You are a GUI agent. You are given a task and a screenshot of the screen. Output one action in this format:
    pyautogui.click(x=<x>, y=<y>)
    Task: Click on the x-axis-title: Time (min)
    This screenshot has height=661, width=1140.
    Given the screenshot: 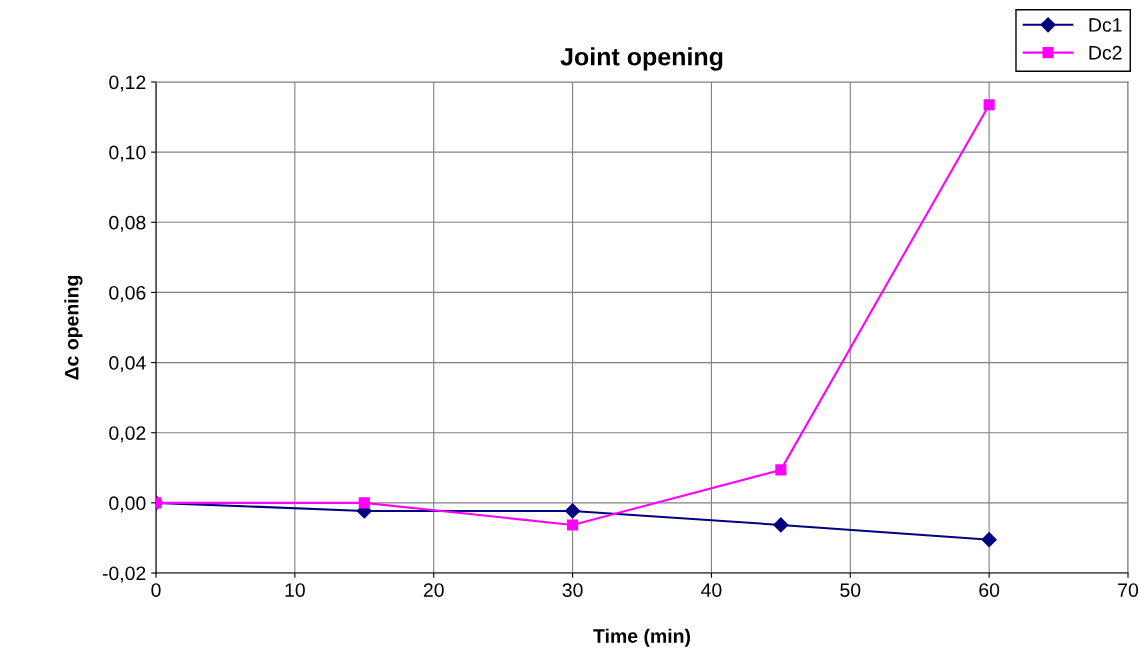 What is the action you would take?
    pyautogui.click(x=642, y=637)
    